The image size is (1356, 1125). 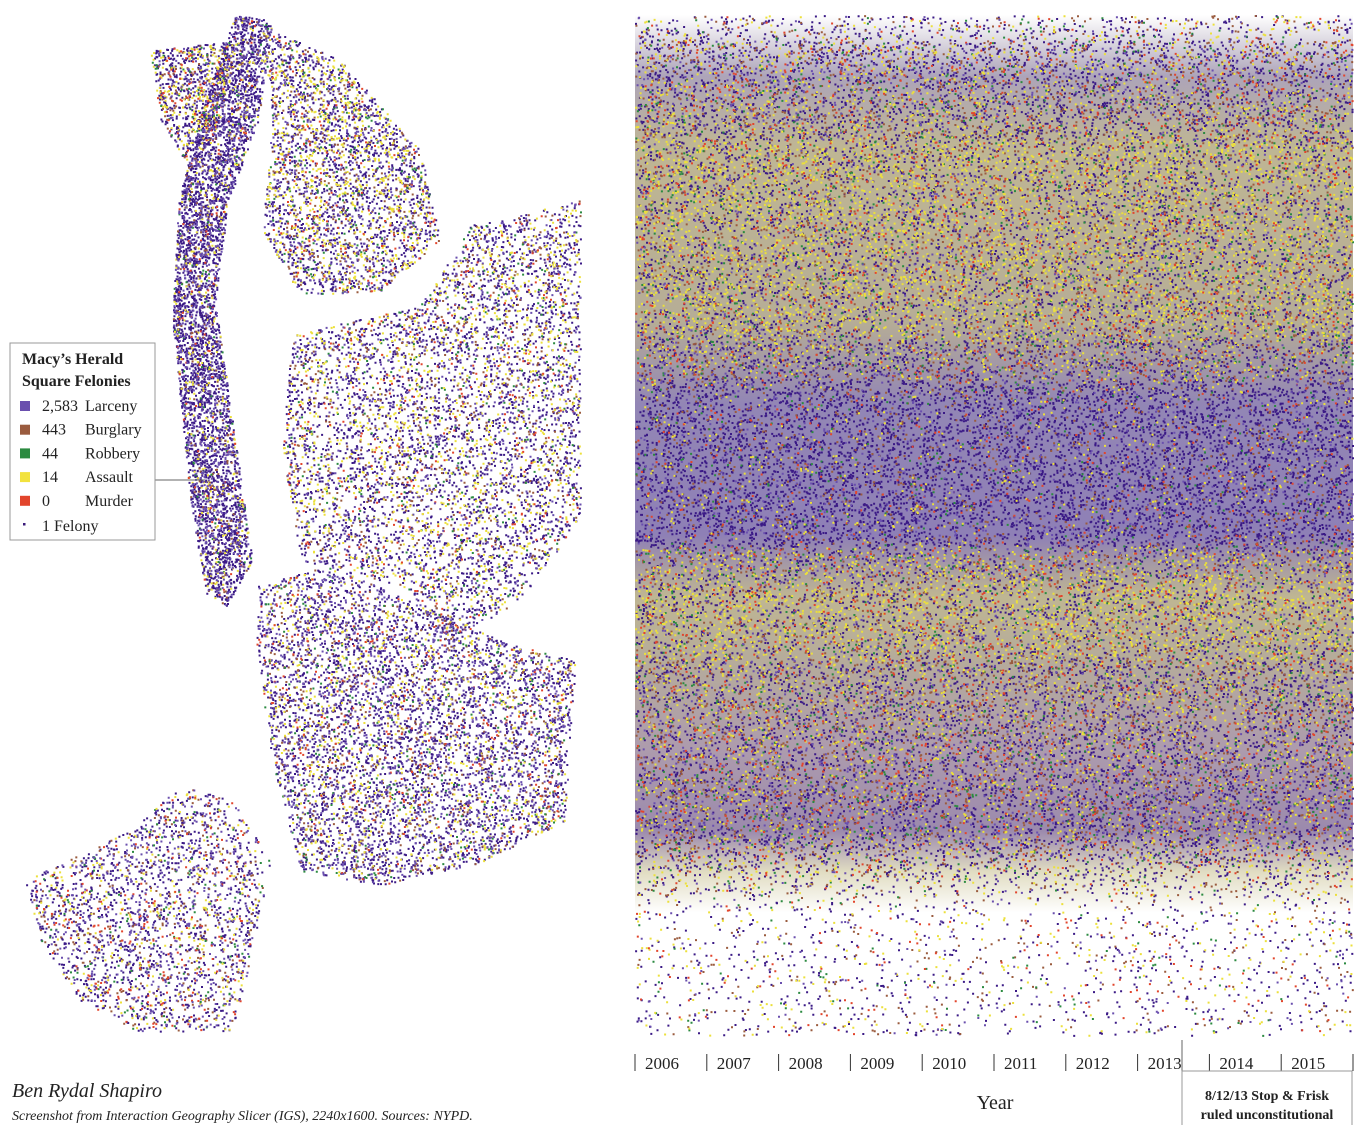 I want to click on legend-title: Square Felonies, so click(x=76, y=381).